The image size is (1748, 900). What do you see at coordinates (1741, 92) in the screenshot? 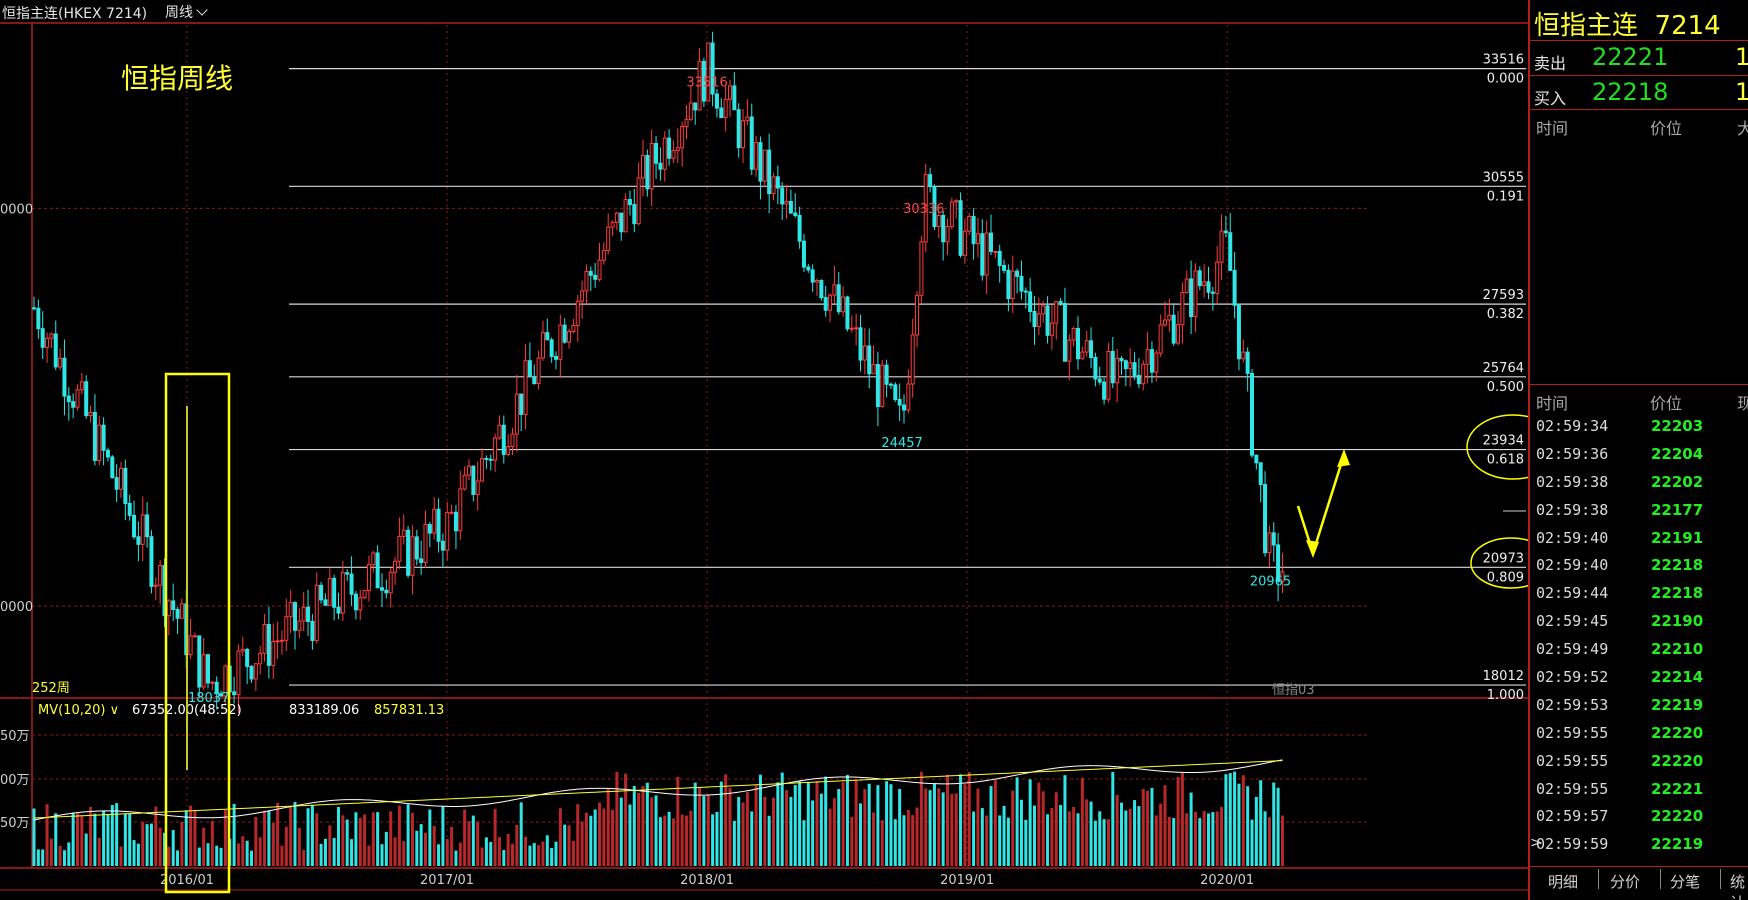
I see `buy-qty: 1` at bounding box center [1741, 92].